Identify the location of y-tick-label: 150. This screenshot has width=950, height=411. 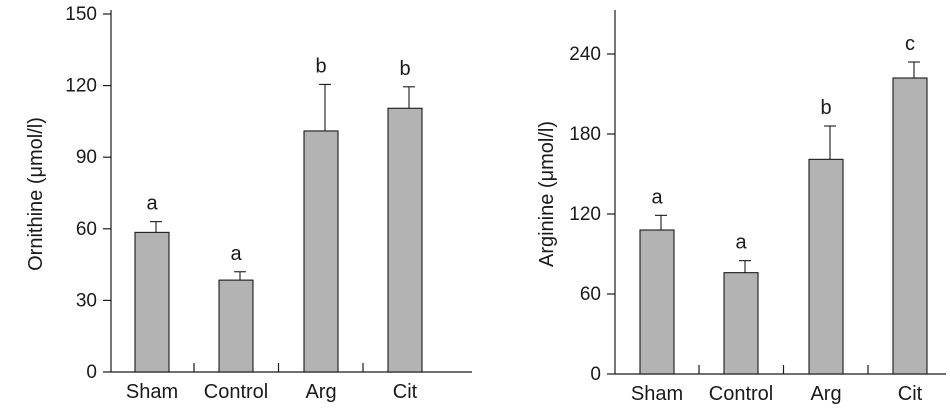
(81, 14).